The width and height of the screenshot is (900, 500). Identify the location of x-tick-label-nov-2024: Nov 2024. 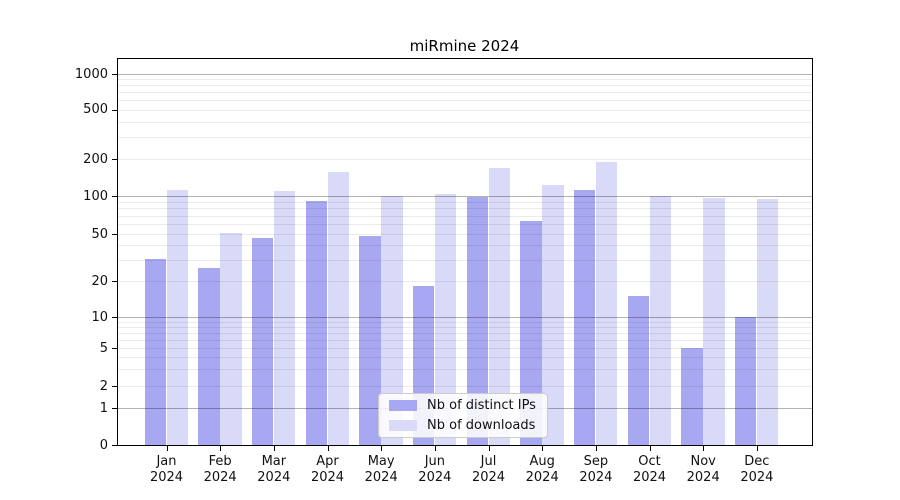
(703, 469).